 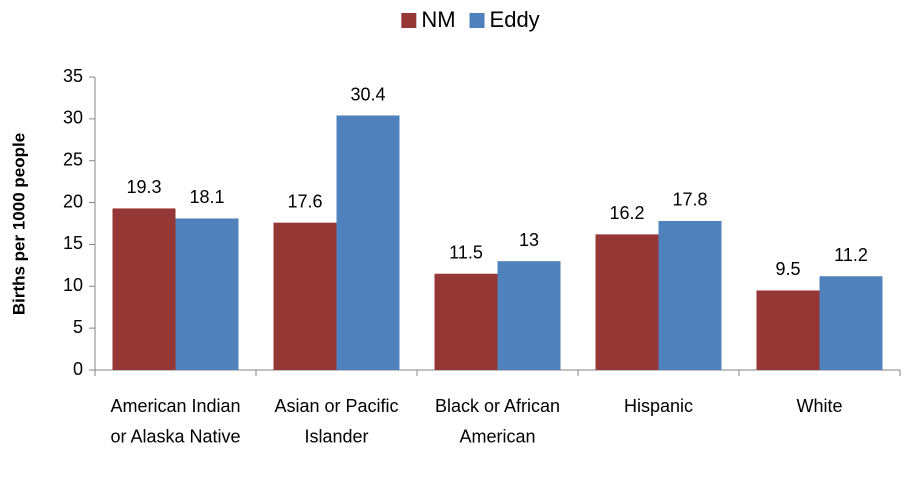 What do you see at coordinates (658, 406) in the screenshot?
I see `x-tick-label: Hispanic` at bounding box center [658, 406].